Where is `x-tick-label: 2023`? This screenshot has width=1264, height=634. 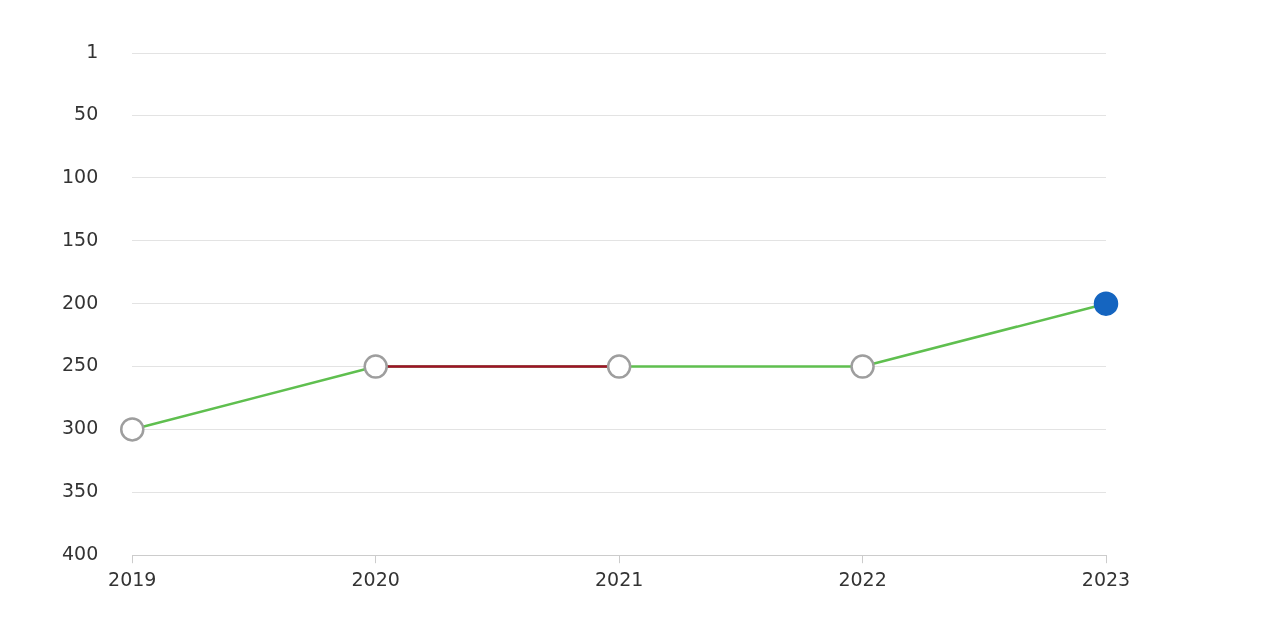
x-tick-label: 2023 is located at coordinates (1106, 578).